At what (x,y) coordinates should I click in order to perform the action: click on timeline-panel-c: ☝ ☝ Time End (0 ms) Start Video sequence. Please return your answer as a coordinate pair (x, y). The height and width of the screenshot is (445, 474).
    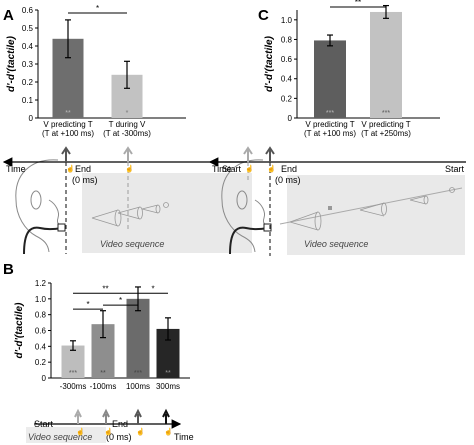
    Looking at the image, I should click on (337, 201).